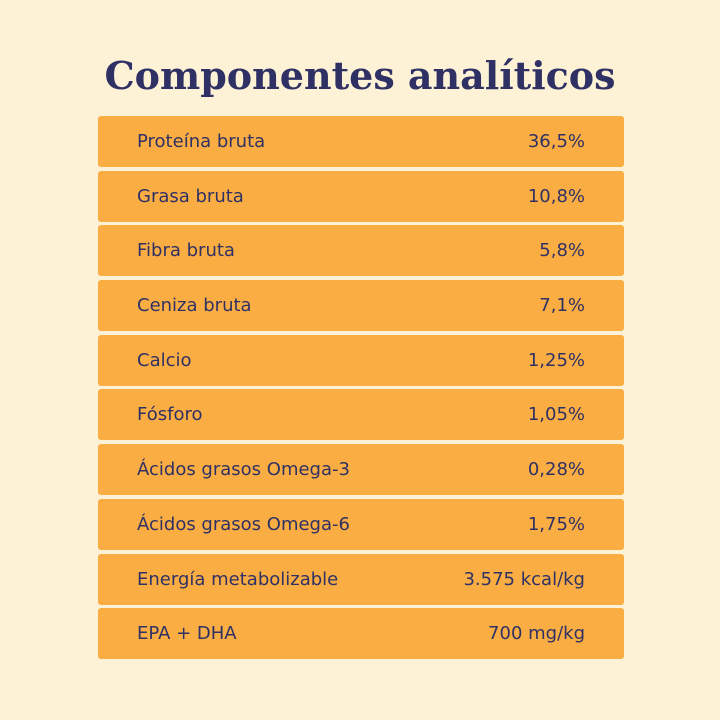 The image size is (720, 720). I want to click on row-value: 0,28%, so click(556, 470).